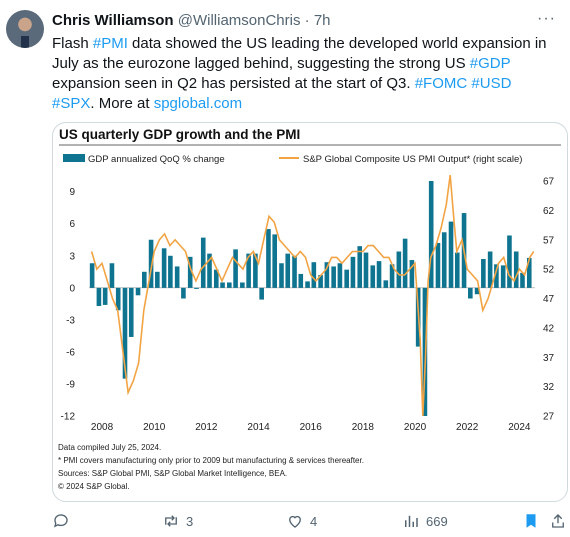 The width and height of the screenshot is (570, 537). What do you see at coordinates (415, 427) in the screenshot?
I see `x-axis-tick: 2020` at bounding box center [415, 427].